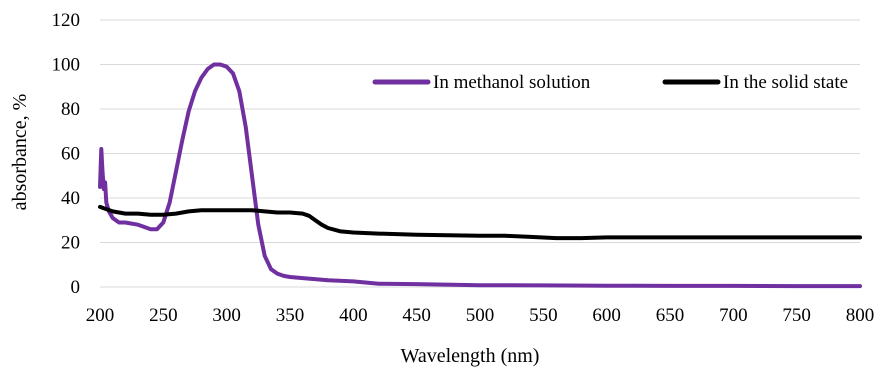  I want to click on x-tick-label-600: 600, so click(606, 315).